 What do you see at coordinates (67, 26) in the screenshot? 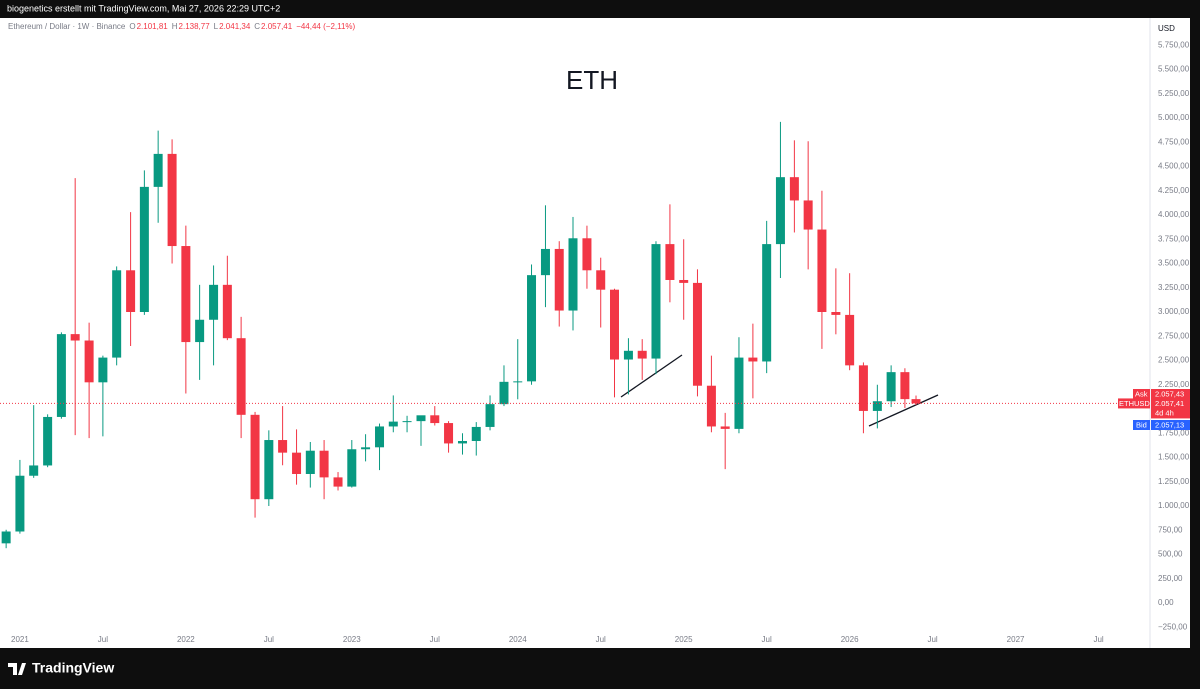
I see `legend-text: Ethereum / Dollar · 1W · Binance` at bounding box center [67, 26].